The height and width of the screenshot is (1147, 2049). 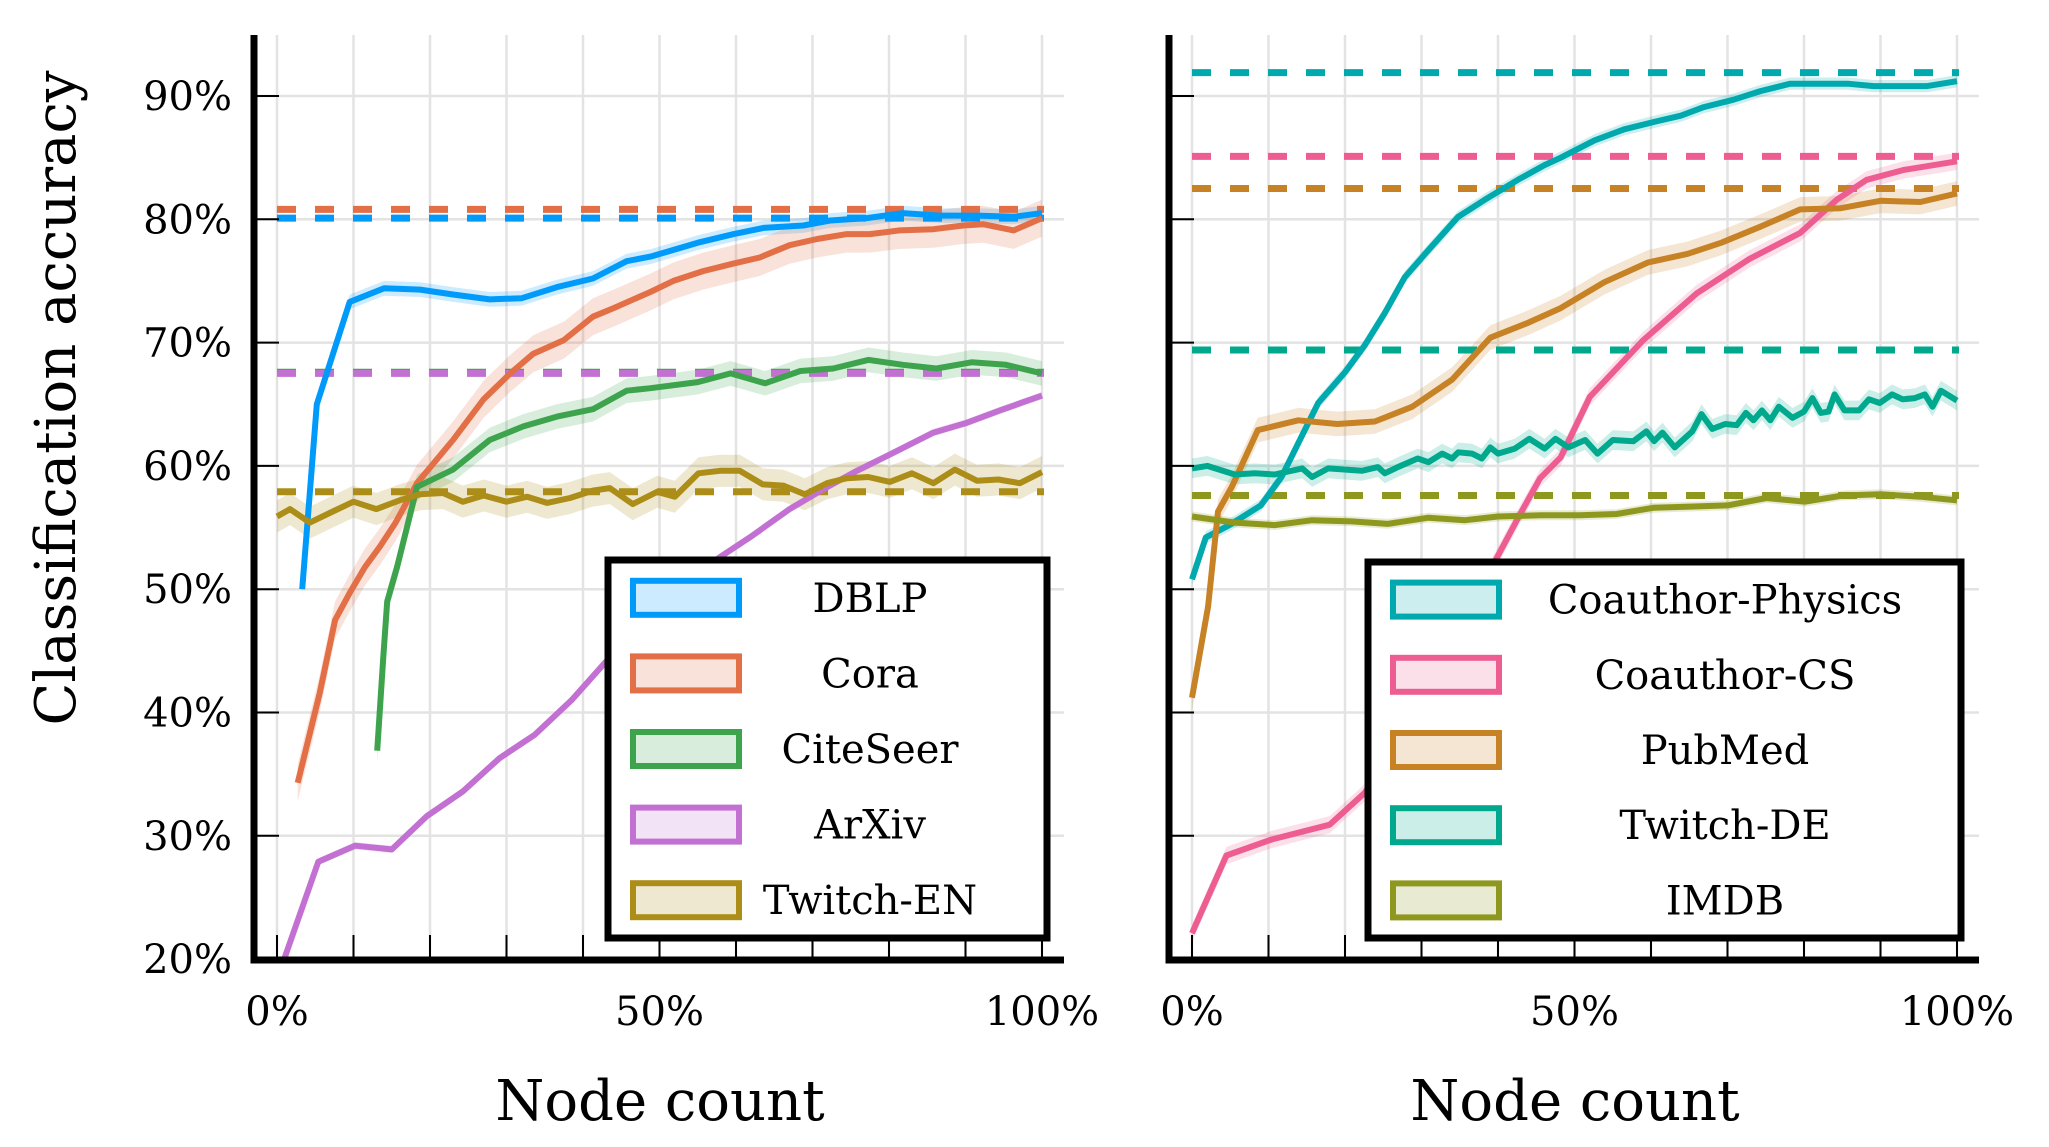 What do you see at coordinates (870, 674) in the screenshot?
I see `legend-label-cora: Cora` at bounding box center [870, 674].